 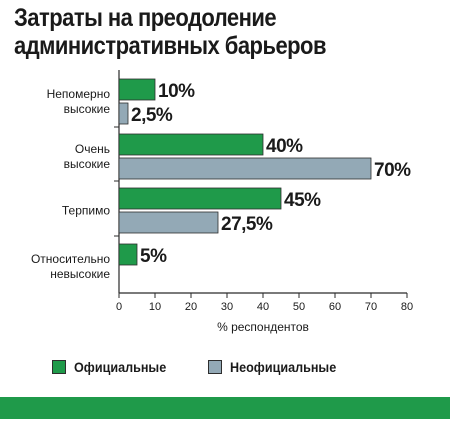 I want to click on x-tick-label: 0, so click(x=119, y=307).